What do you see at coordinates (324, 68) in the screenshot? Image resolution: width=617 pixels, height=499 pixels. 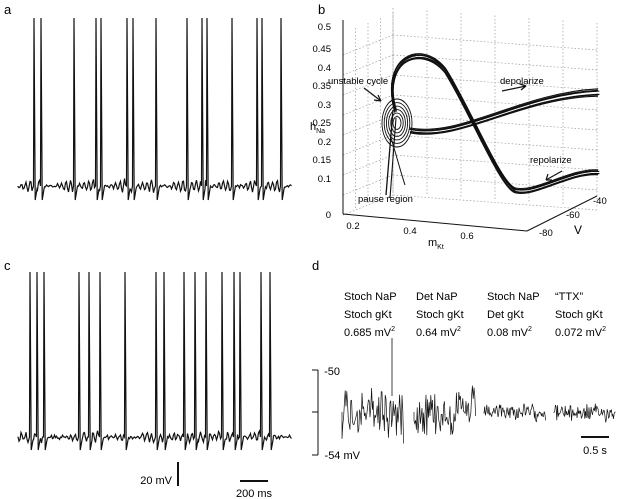 I see `y-tick-label: 0.4` at bounding box center [324, 68].